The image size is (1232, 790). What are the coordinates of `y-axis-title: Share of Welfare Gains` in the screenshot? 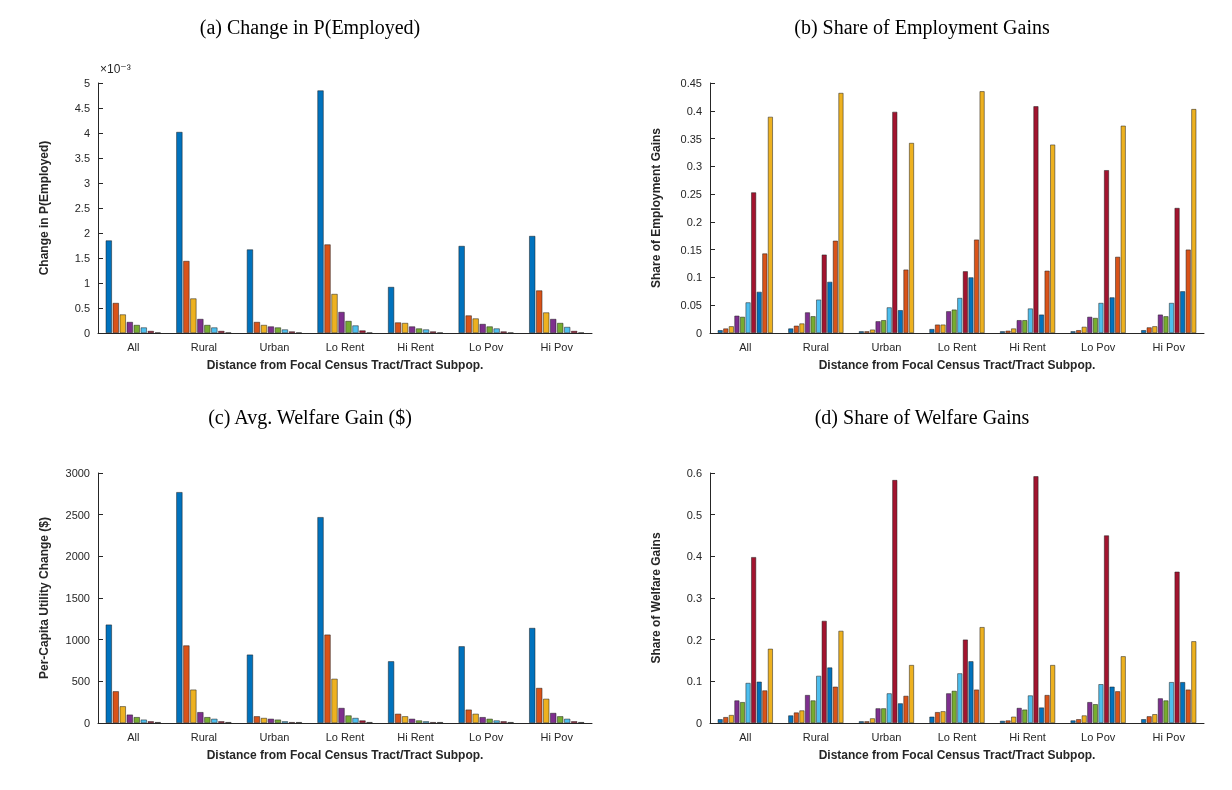 It's located at (656, 598).